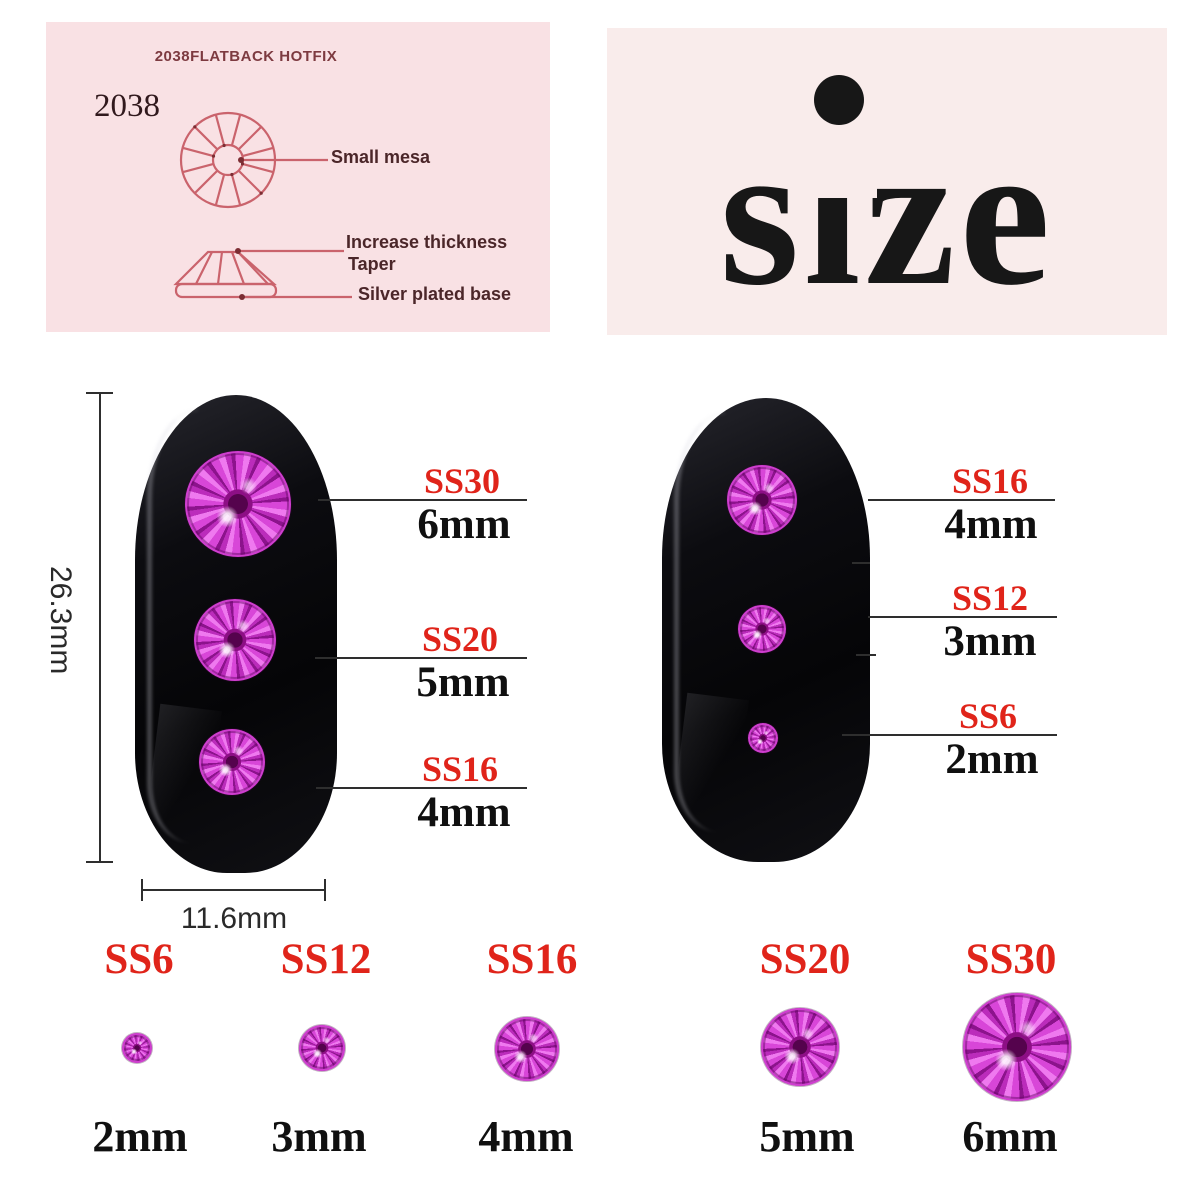 This screenshot has width=1188, height=1188. What do you see at coordinates (988, 716) in the screenshot?
I see `callout-code: SS6` at bounding box center [988, 716].